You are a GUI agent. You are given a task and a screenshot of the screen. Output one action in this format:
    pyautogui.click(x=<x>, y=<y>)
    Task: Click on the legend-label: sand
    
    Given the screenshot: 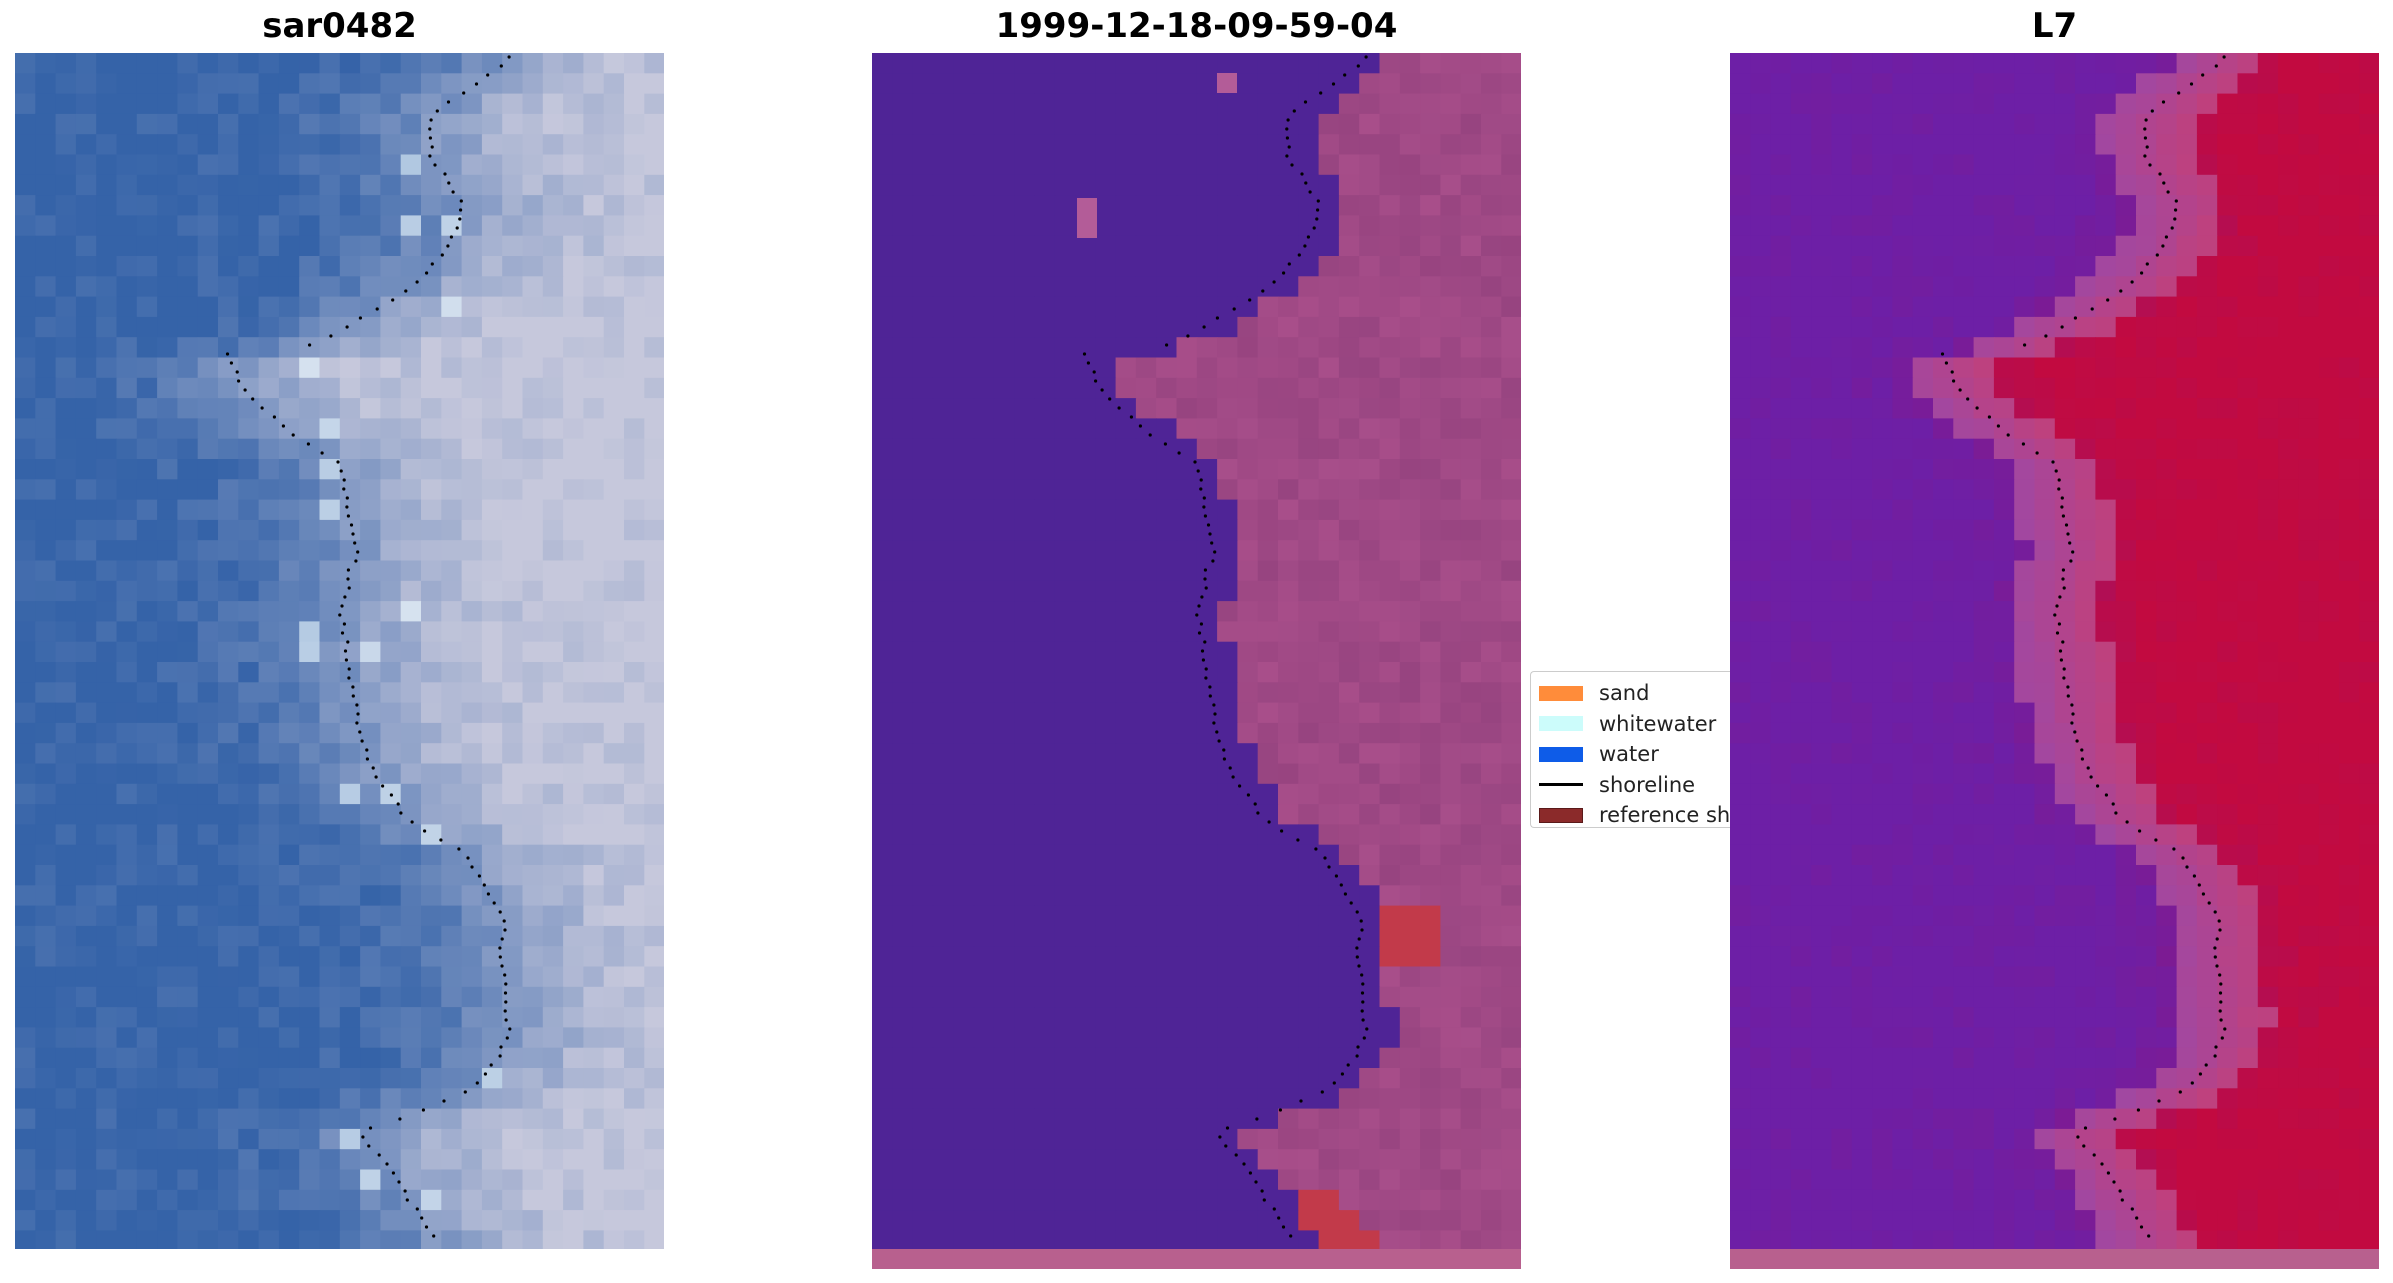 What is the action you would take?
    pyautogui.click(x=1624, y=693)
    